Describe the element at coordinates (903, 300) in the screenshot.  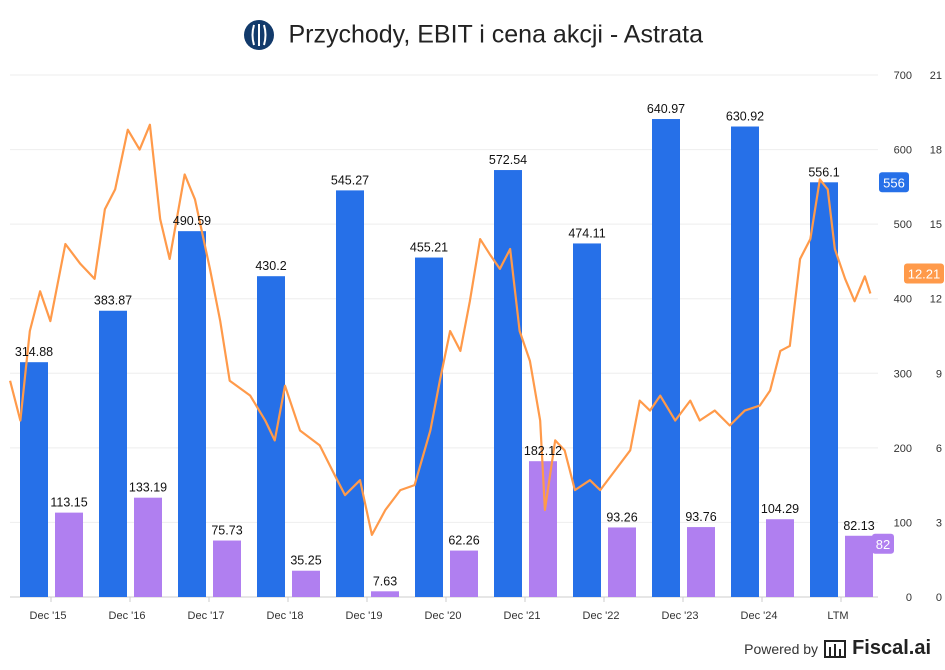
I see `y-left-tick-label: 400` at that location.